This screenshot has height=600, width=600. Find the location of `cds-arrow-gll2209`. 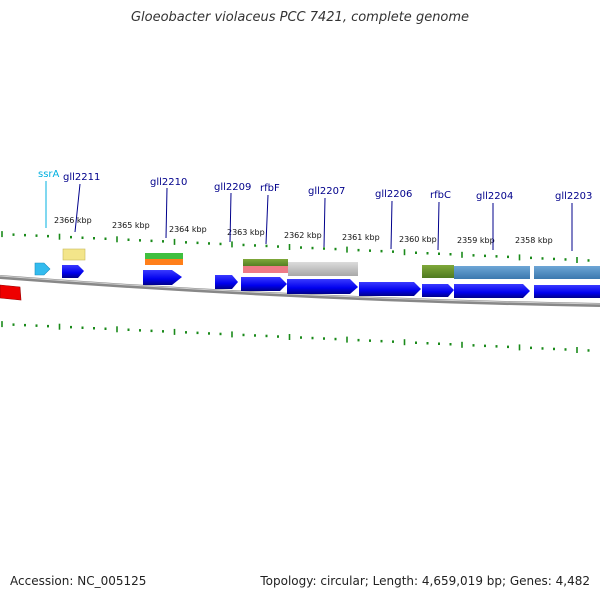

cds-arrow-gll2209 is located at coordinates (226, 282).